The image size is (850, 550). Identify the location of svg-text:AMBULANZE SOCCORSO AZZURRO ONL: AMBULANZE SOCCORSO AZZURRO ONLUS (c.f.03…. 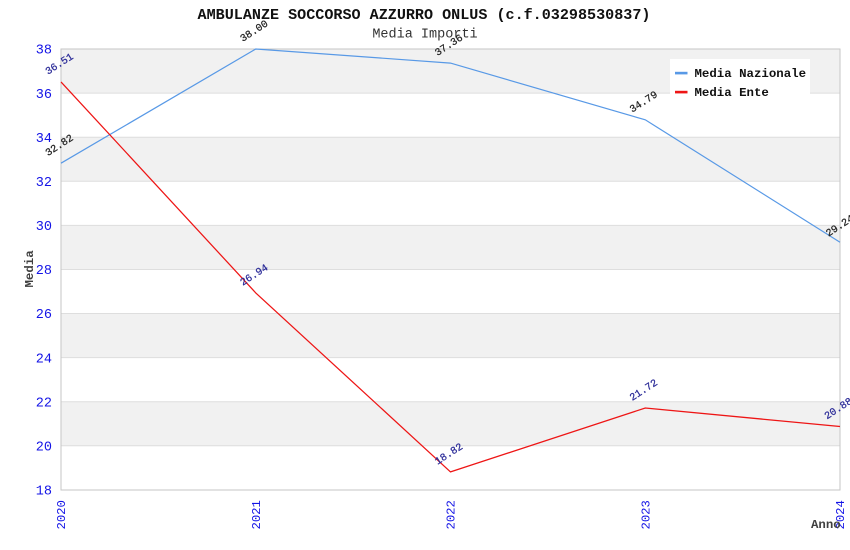
(424, 15).